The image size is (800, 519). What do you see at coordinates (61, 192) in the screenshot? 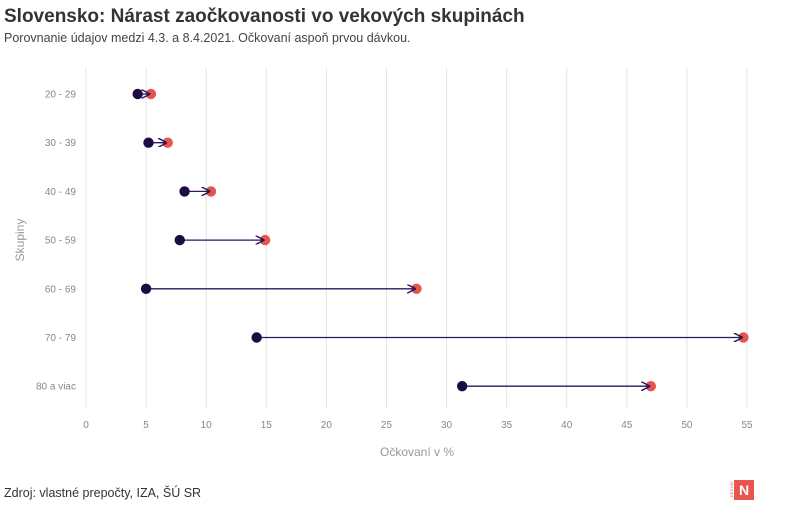
I see `y-tick-label: 40 - 49` at bounding box center [61, 192].